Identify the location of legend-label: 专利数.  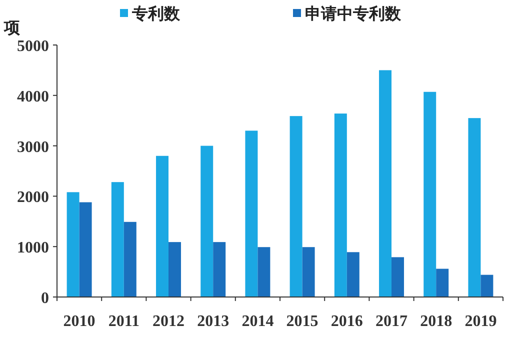
(156, 14).